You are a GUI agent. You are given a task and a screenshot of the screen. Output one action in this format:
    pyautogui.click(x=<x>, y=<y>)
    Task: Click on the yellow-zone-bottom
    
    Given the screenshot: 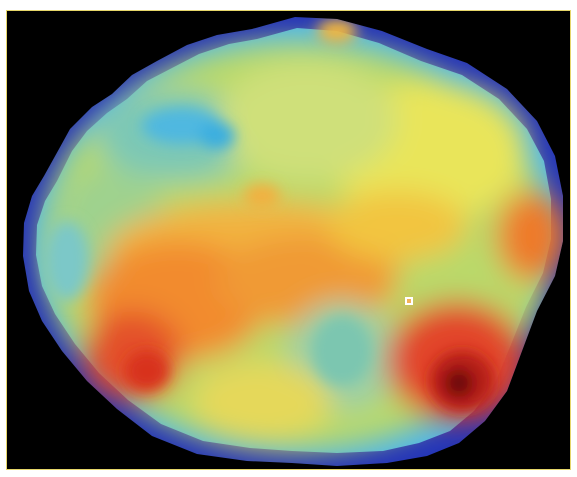 What is the action you would take?
    pyautogui.click(x=262, y=401)
    